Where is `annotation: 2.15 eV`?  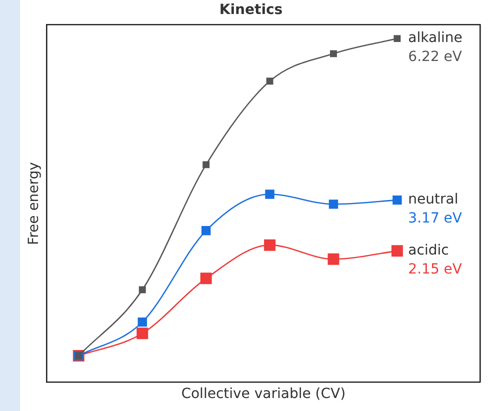
annotation: 2.15 eV is located at coordinates (435, 270).